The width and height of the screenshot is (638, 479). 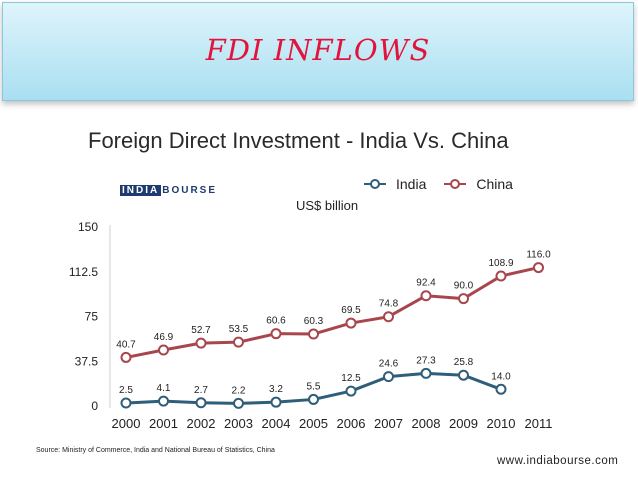 I want to click on chart-legend: India China, so click(x=438, y=184).